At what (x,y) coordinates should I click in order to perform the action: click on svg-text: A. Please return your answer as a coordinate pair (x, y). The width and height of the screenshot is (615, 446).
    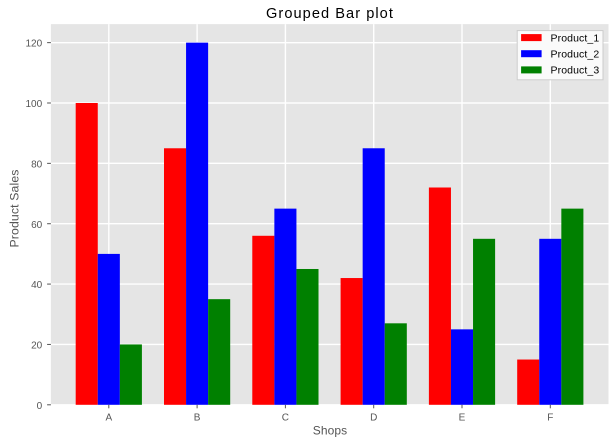
    Looking at the image, I should click on (108, 418).